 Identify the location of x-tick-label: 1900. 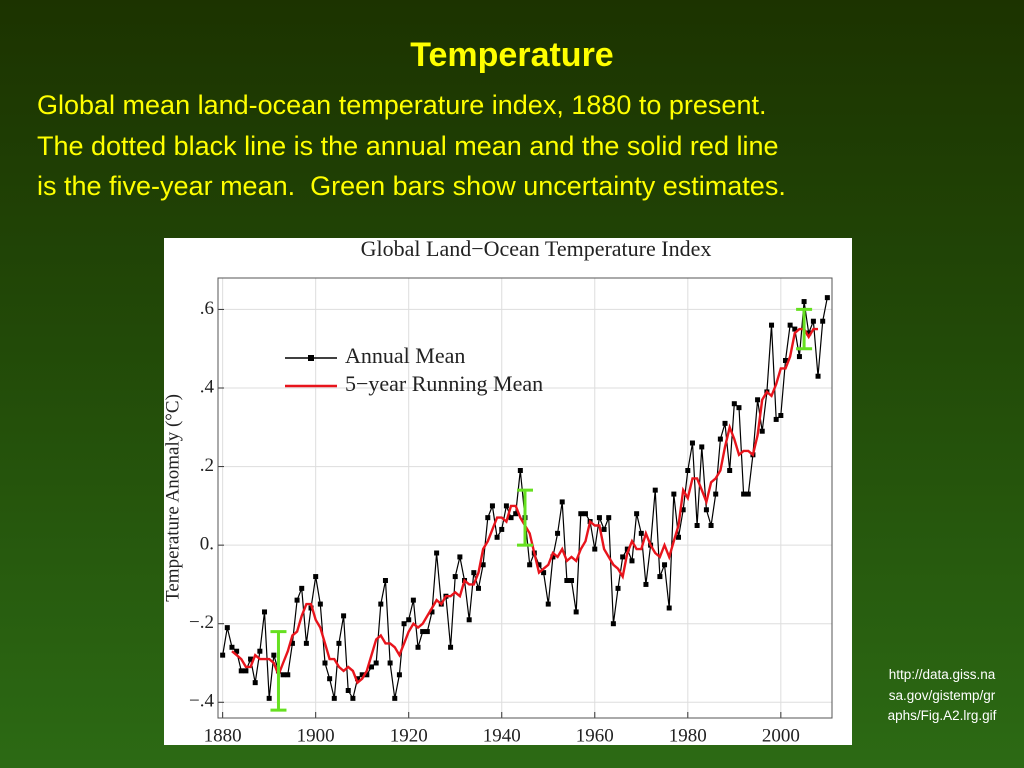
(316, 735).